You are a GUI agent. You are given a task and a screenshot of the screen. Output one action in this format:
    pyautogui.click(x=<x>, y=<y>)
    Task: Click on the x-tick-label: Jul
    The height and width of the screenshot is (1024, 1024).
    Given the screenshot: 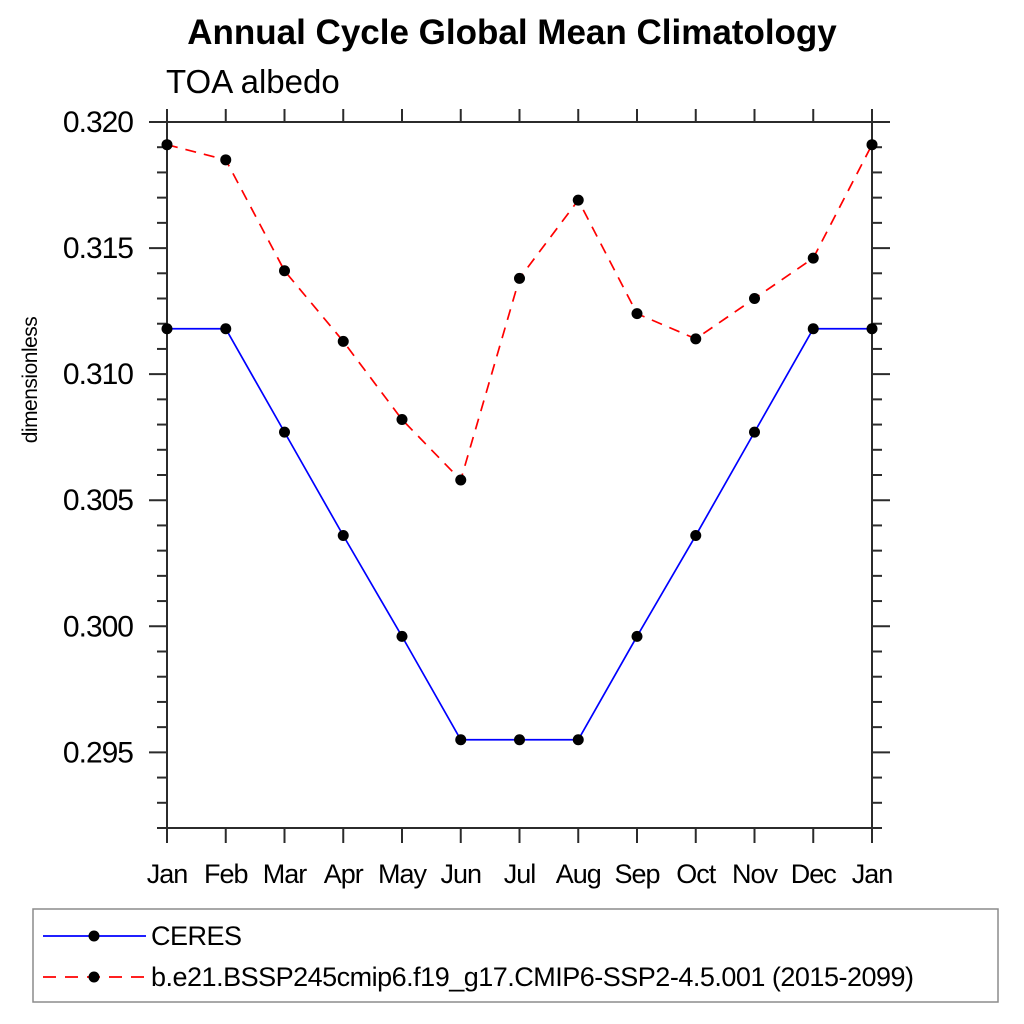 What is the action you would take?
    pyautogui.click(x=520, y=874)
    